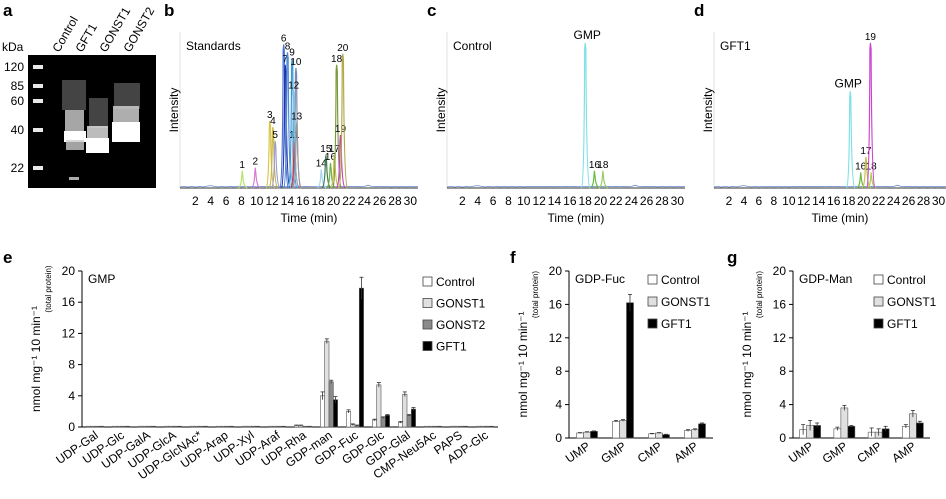 The height and width of the screenshot is (499, 946). I want to click on peak-label: 16, so click(595, 165).